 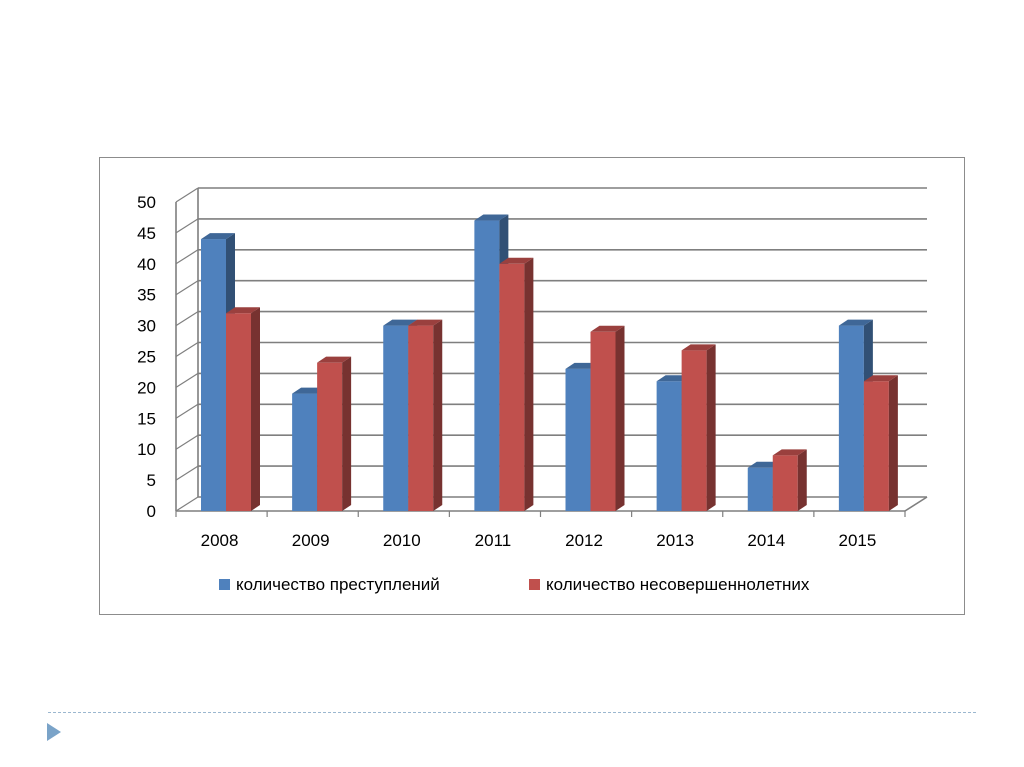 What do you see at coordinates (858, 540) in the screenshot?
I see `x-tick-label: 2015` at bounding box center [858, 540].